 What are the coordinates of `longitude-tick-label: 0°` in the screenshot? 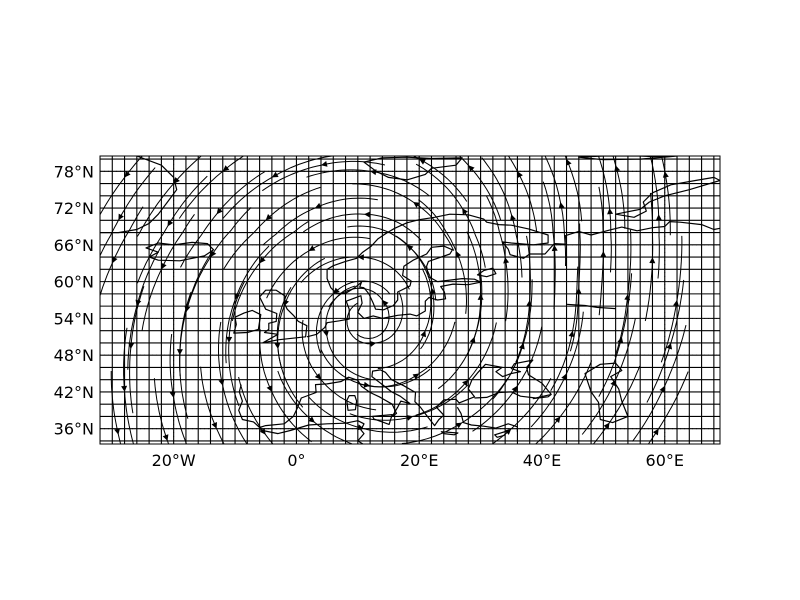 It's located at (296, 460).